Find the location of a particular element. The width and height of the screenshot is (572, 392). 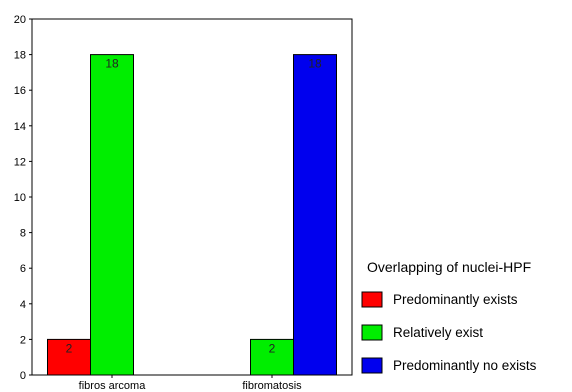

legend-title: Overlapping of nuclei-HPF is located at coordinates (449, 267).